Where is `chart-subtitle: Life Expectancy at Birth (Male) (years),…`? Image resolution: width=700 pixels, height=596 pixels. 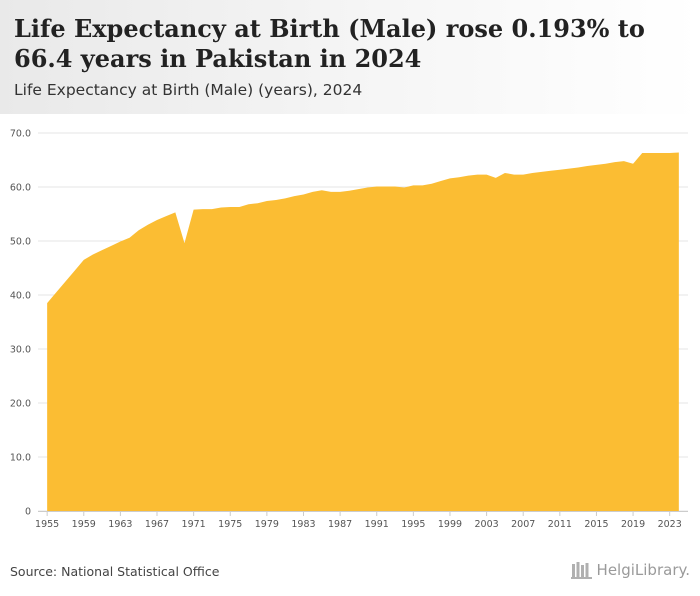
chart-subtitle: Life Expectancy at Birth (Male) (years),… is located at coordinates (188, 90).